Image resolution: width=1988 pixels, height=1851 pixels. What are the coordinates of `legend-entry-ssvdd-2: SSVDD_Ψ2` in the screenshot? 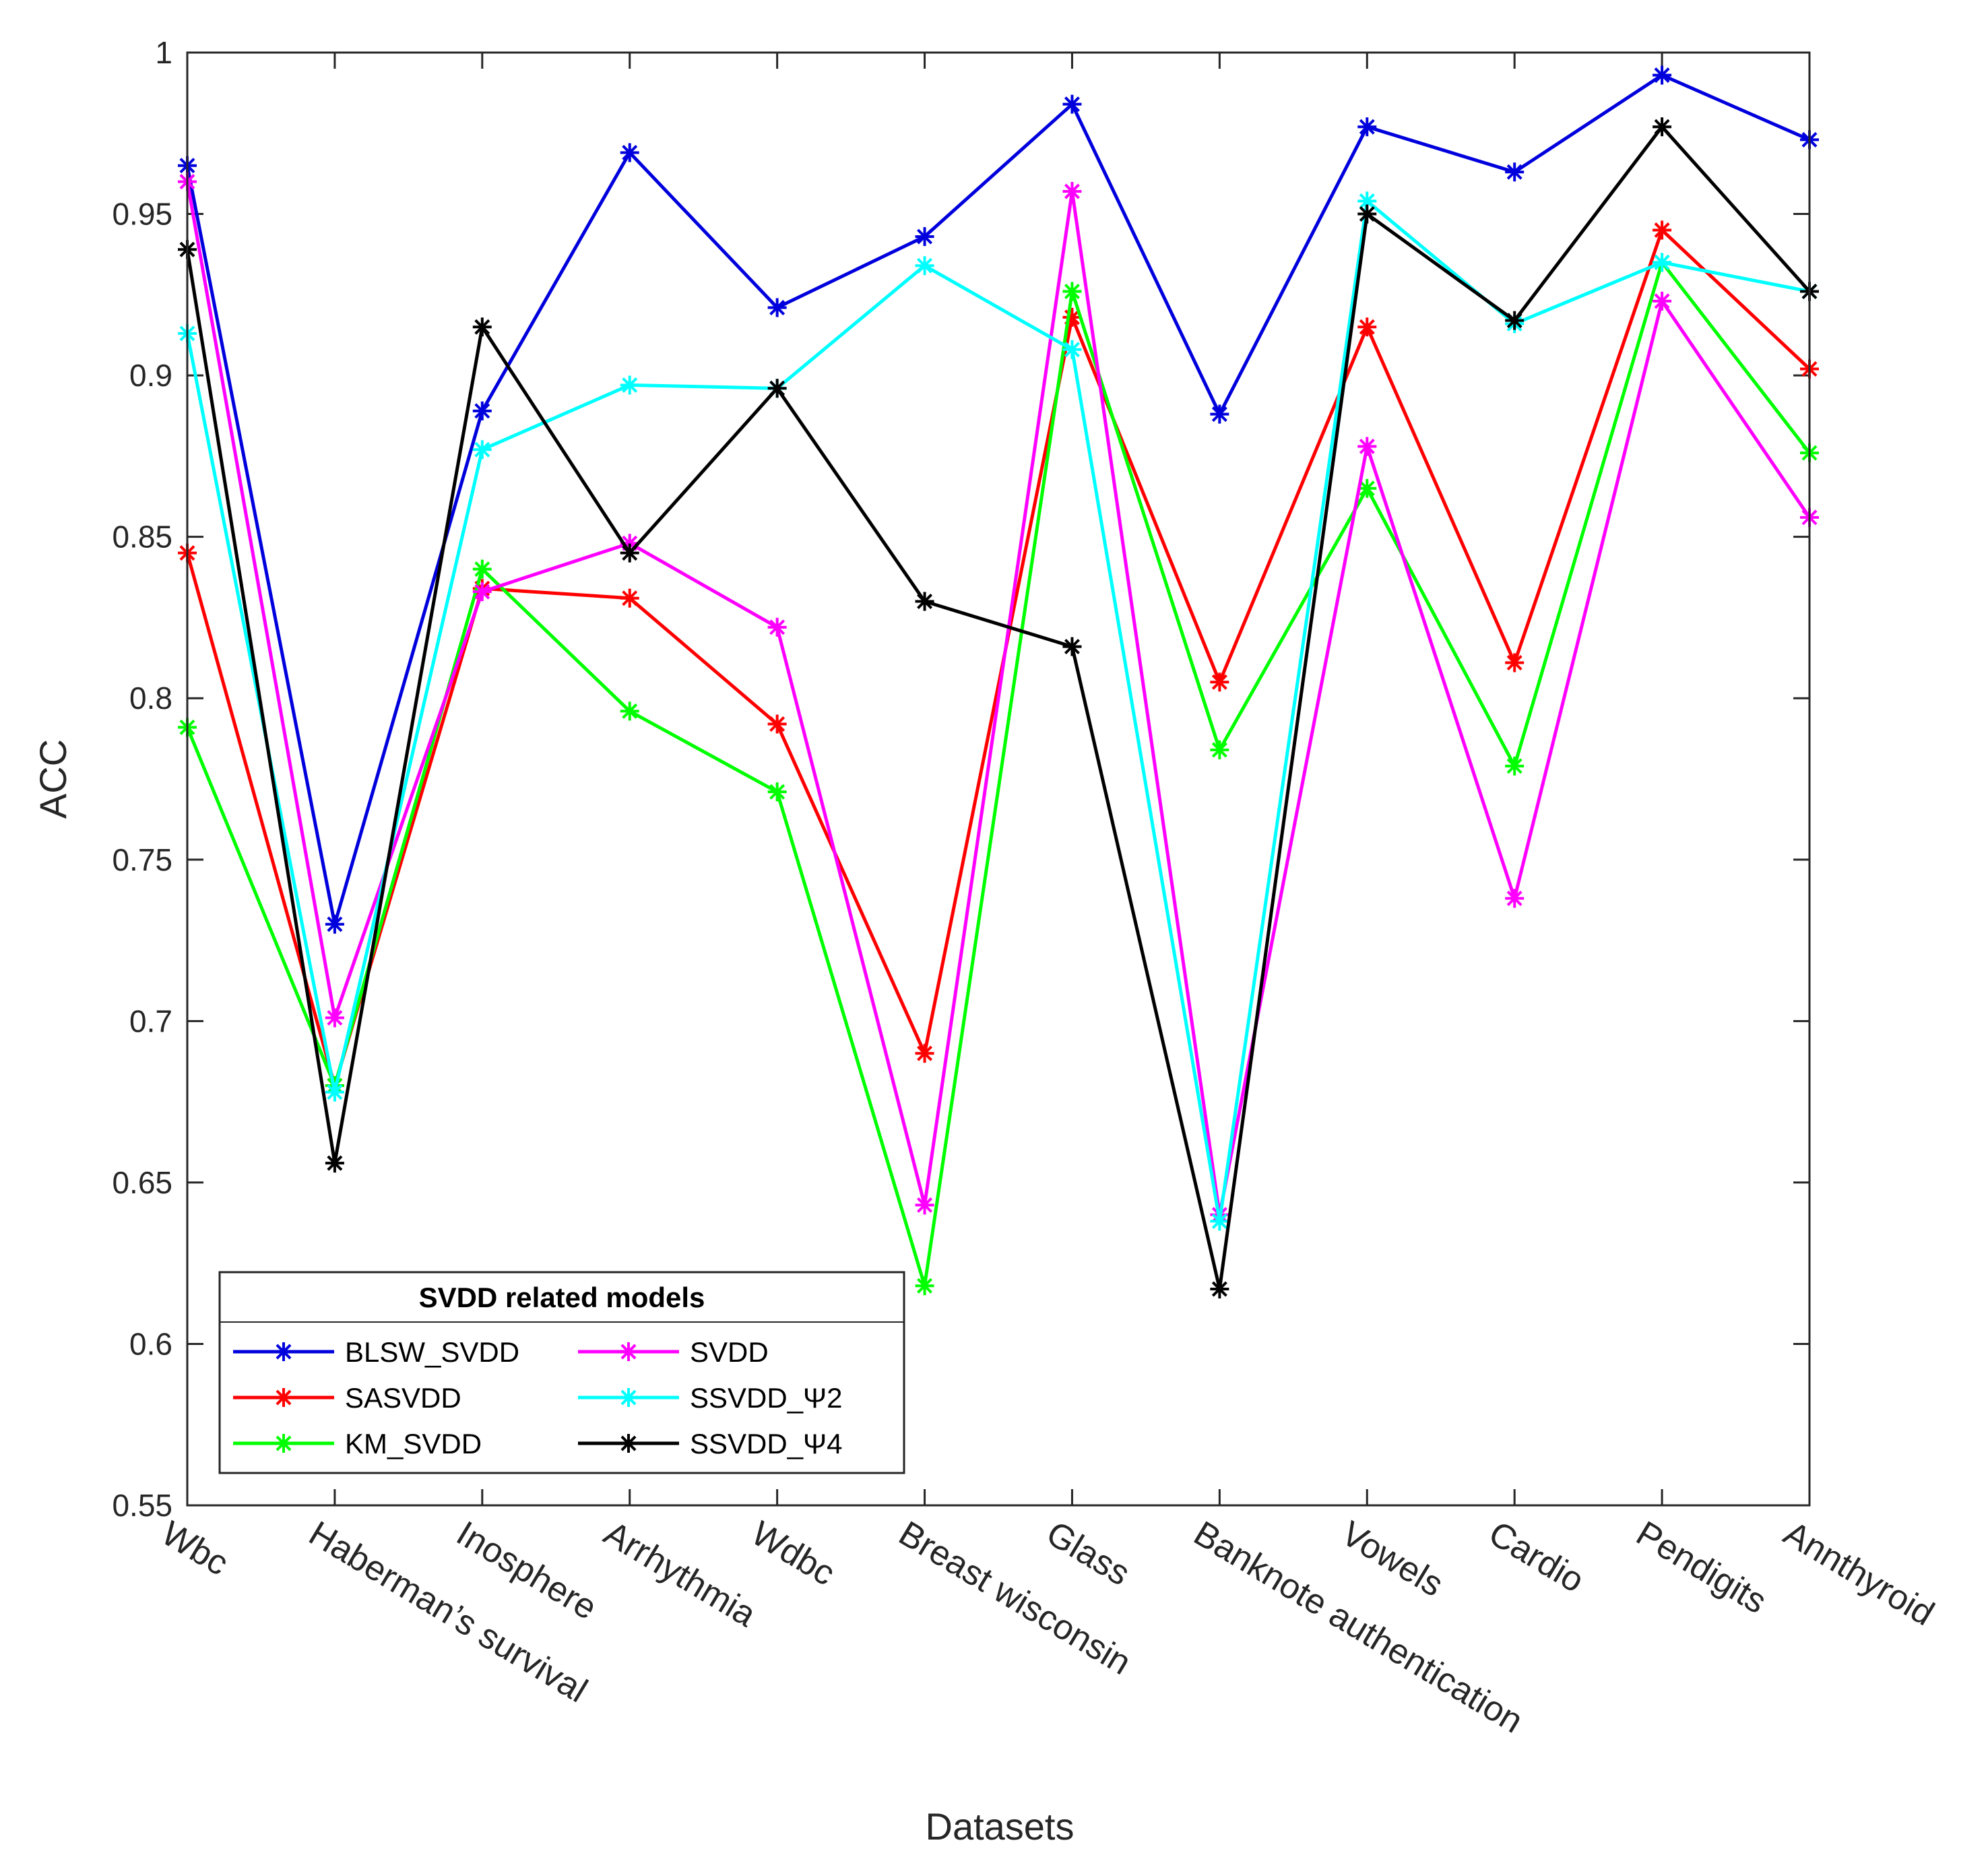 It's located at (711, 1398).